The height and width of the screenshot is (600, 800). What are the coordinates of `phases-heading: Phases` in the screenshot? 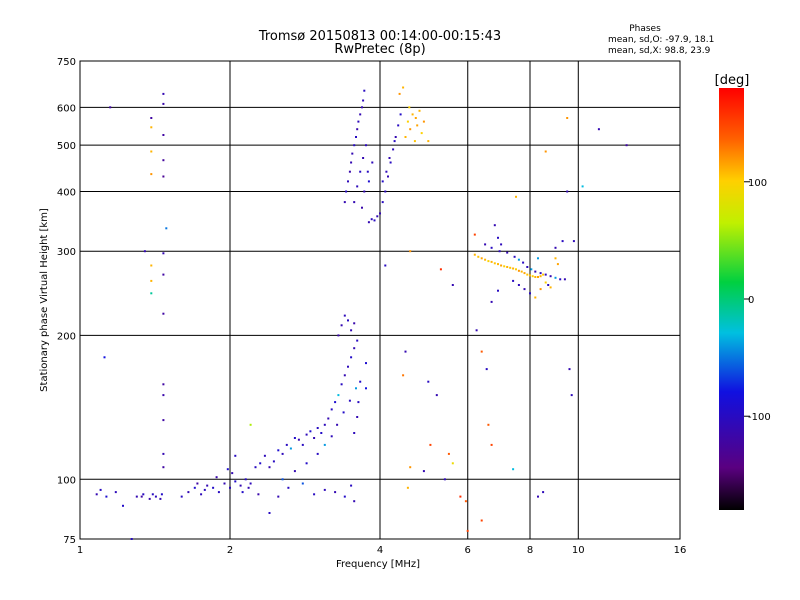 It's located at (645, 29).